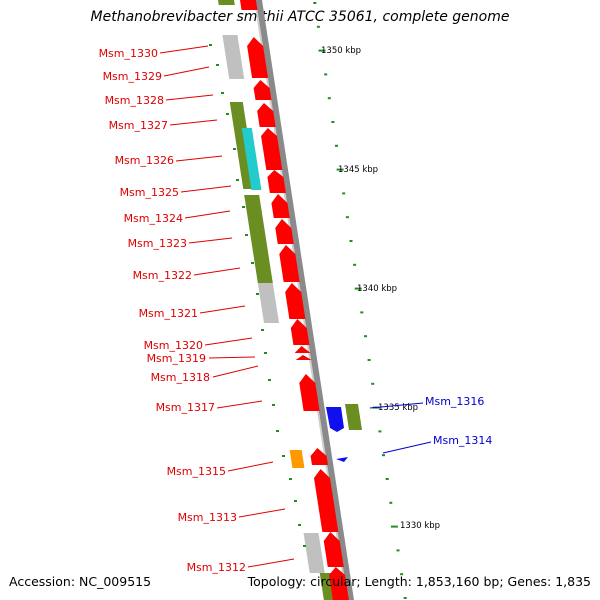 The width and height of the screenshot is (600, 600). Describe the element at coordinates (157, 243) in the screenshot. I see `gene-label: Msm_1323` at that location.